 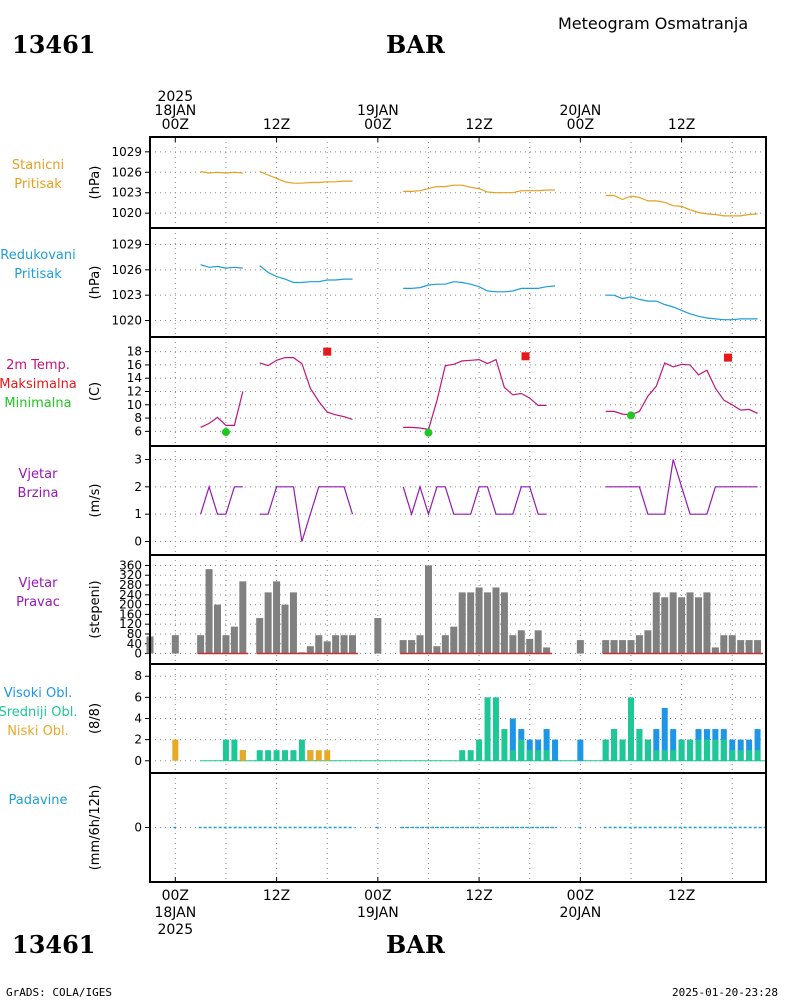 I want to click on panel-label: Minimalna, so click(x=37, y=403).